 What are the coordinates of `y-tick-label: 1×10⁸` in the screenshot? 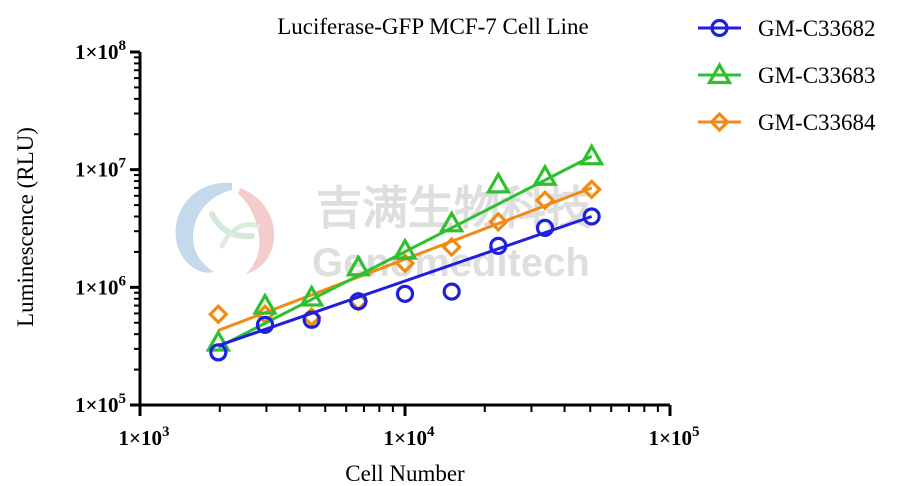 It's located at (100, 51).